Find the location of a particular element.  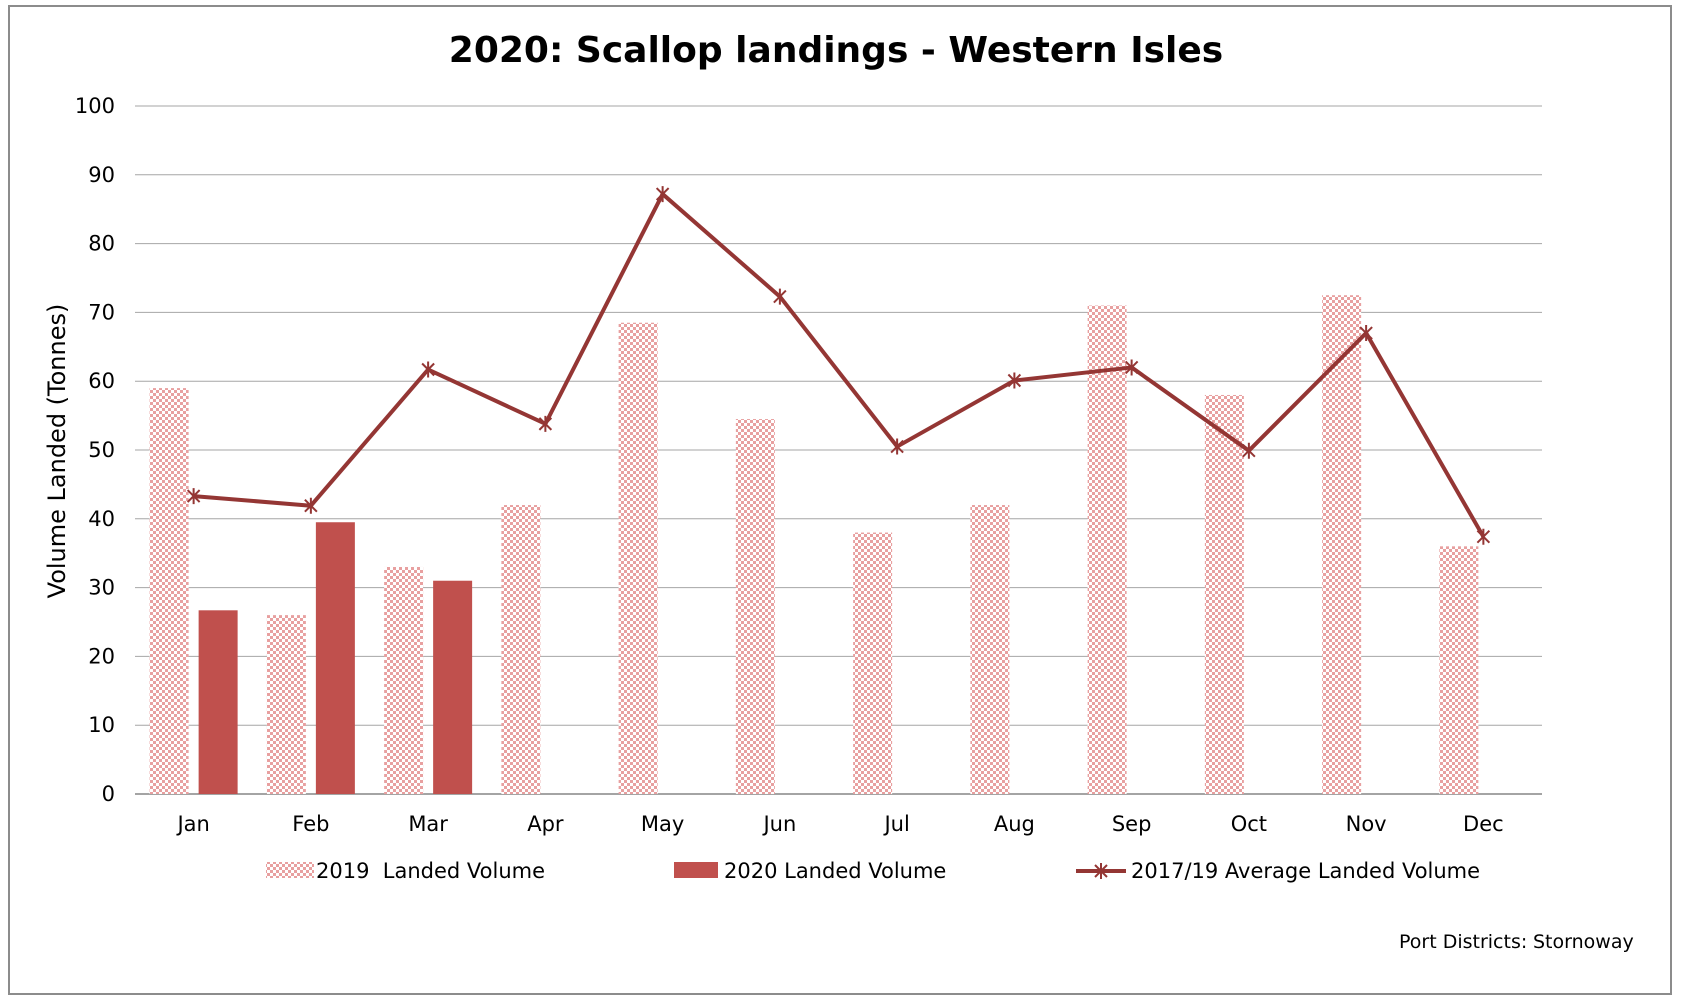

average-point-feb is located at coordinates (311, 505).